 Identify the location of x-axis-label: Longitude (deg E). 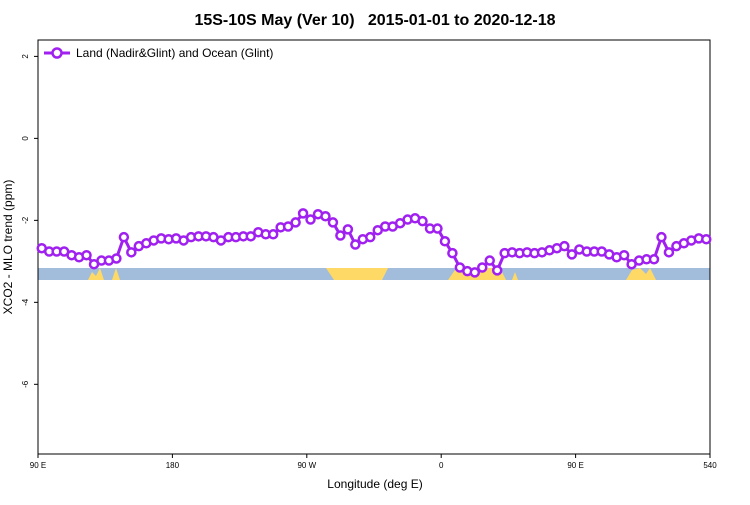
(374, 484).